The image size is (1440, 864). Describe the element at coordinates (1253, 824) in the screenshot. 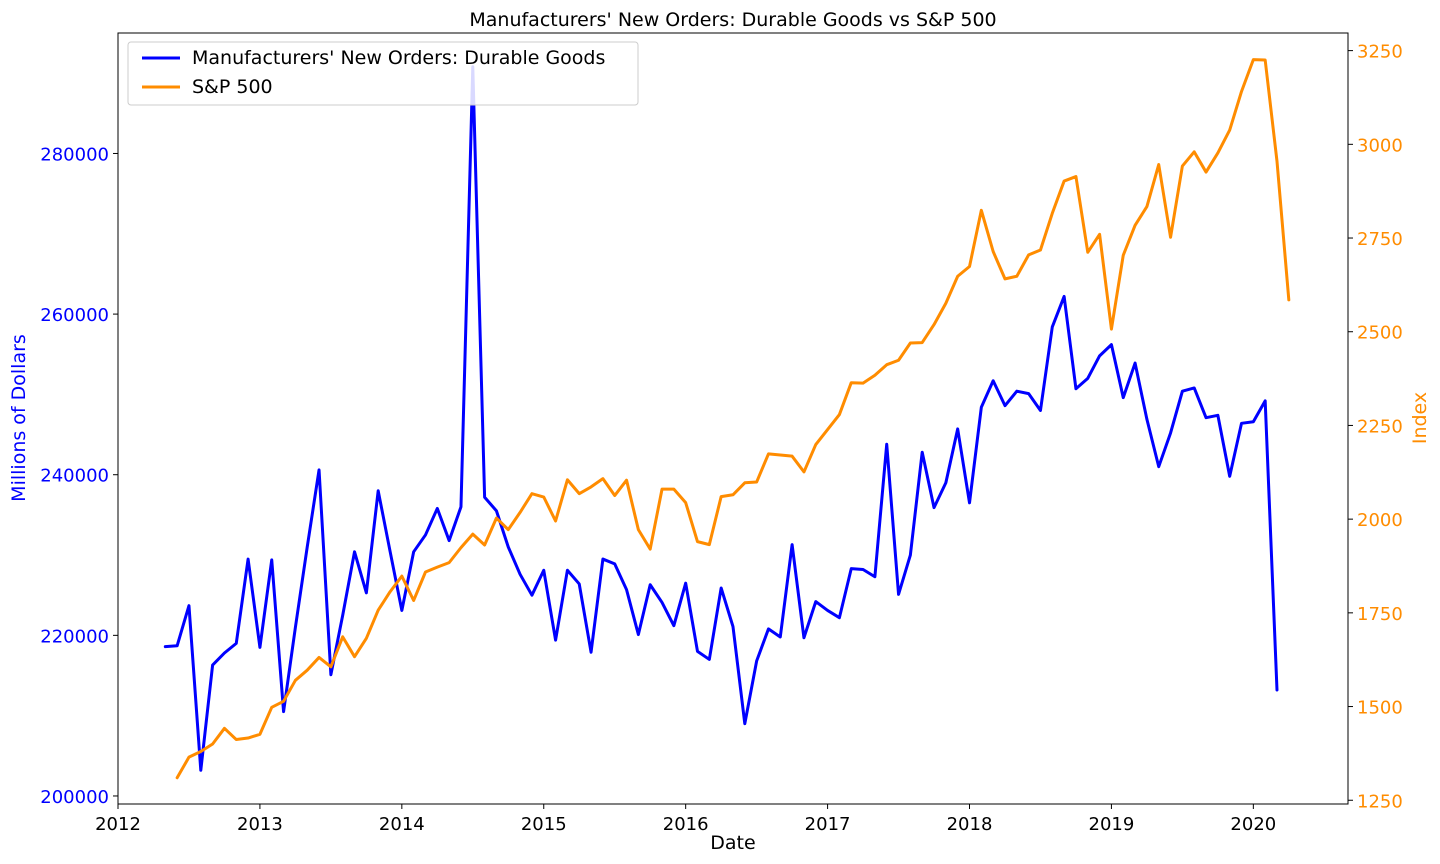

I see `x-tick-label: 2020` at that location.